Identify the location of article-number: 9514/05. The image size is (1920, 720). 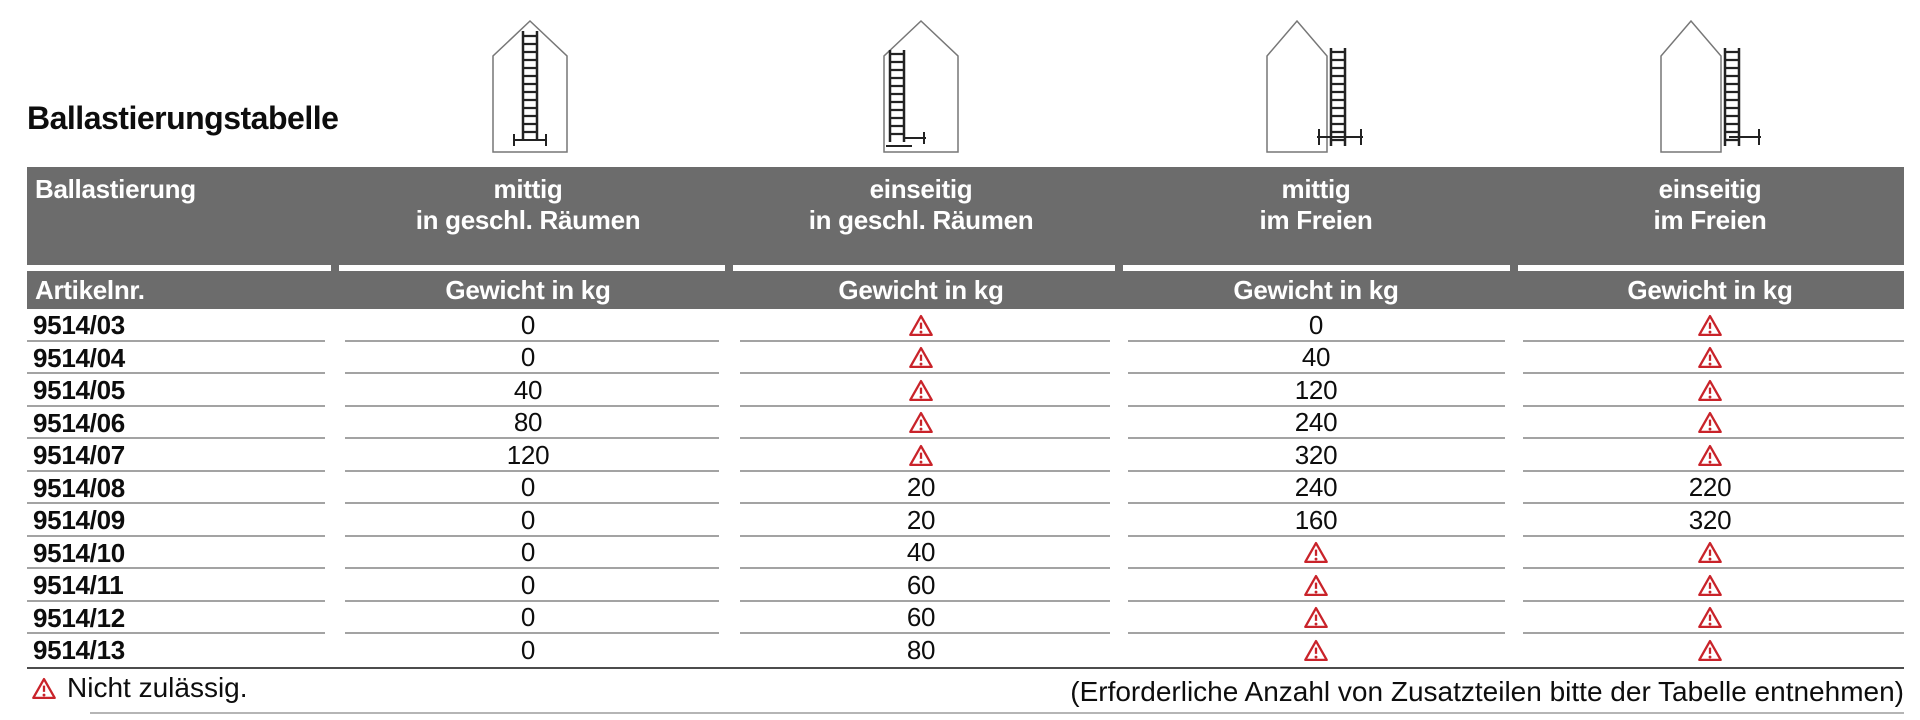
(79, 390).